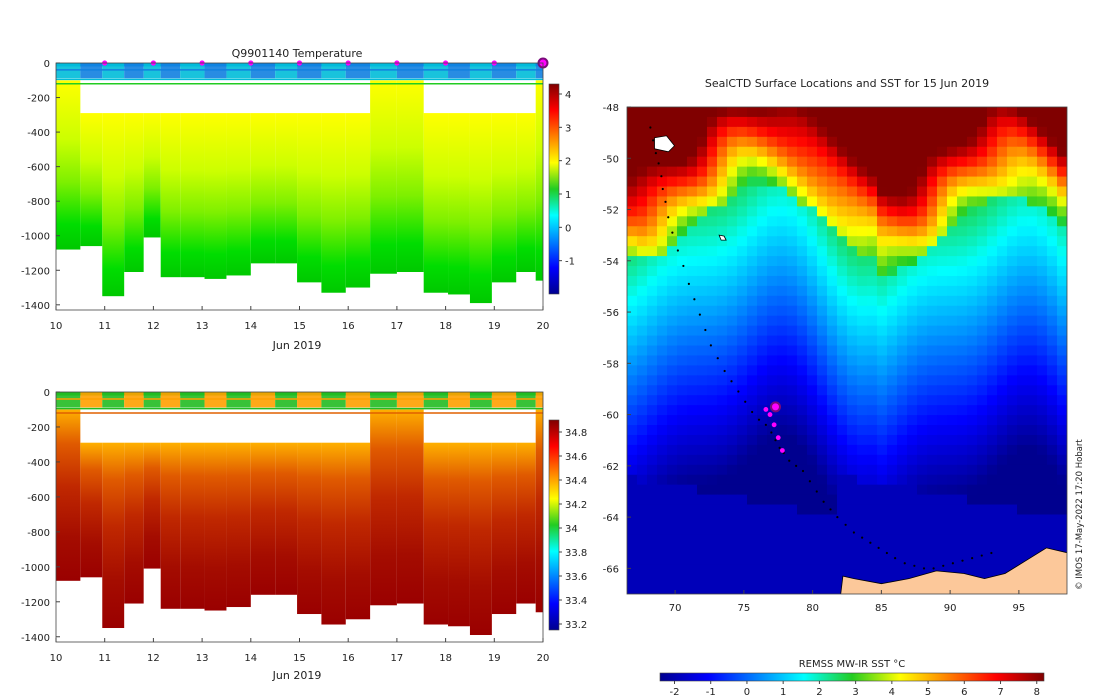 Image resolution: width=1100 pixels, height=700 pixels. I want to click on sst-colorbar-tick-label: 1, so click(783, 692).